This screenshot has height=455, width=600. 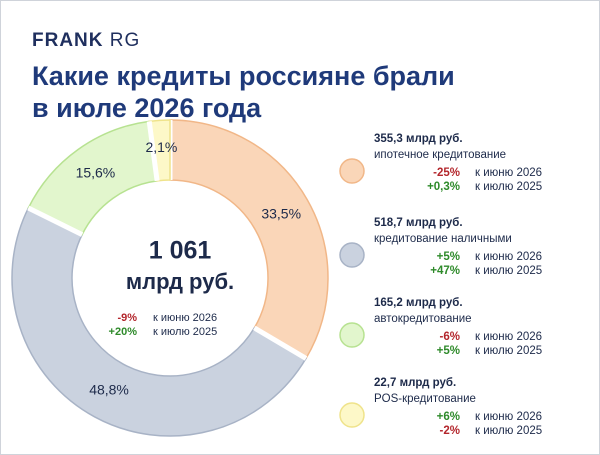 I want to click on legend-amount: 165,2 млрд руб., so click(x=418, y=303).